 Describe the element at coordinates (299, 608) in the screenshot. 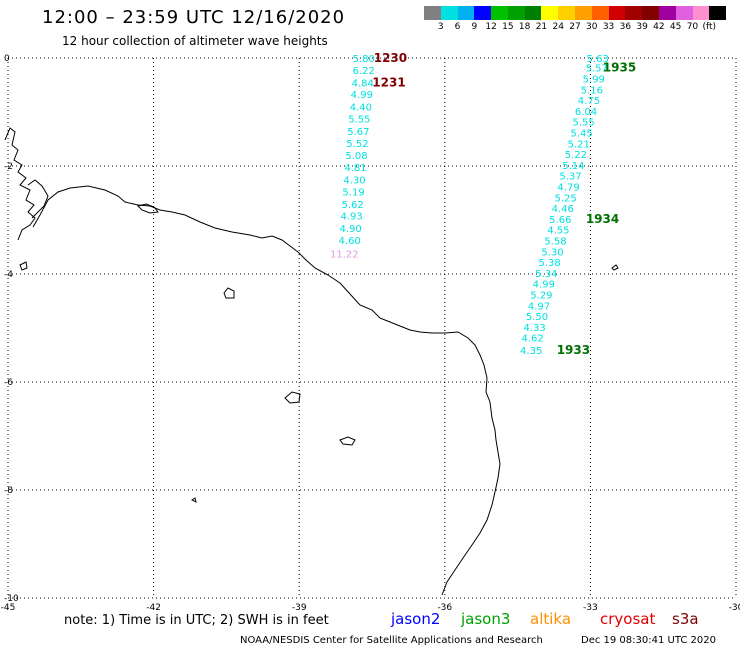

I see `lon-tick-label: -39` at that location.